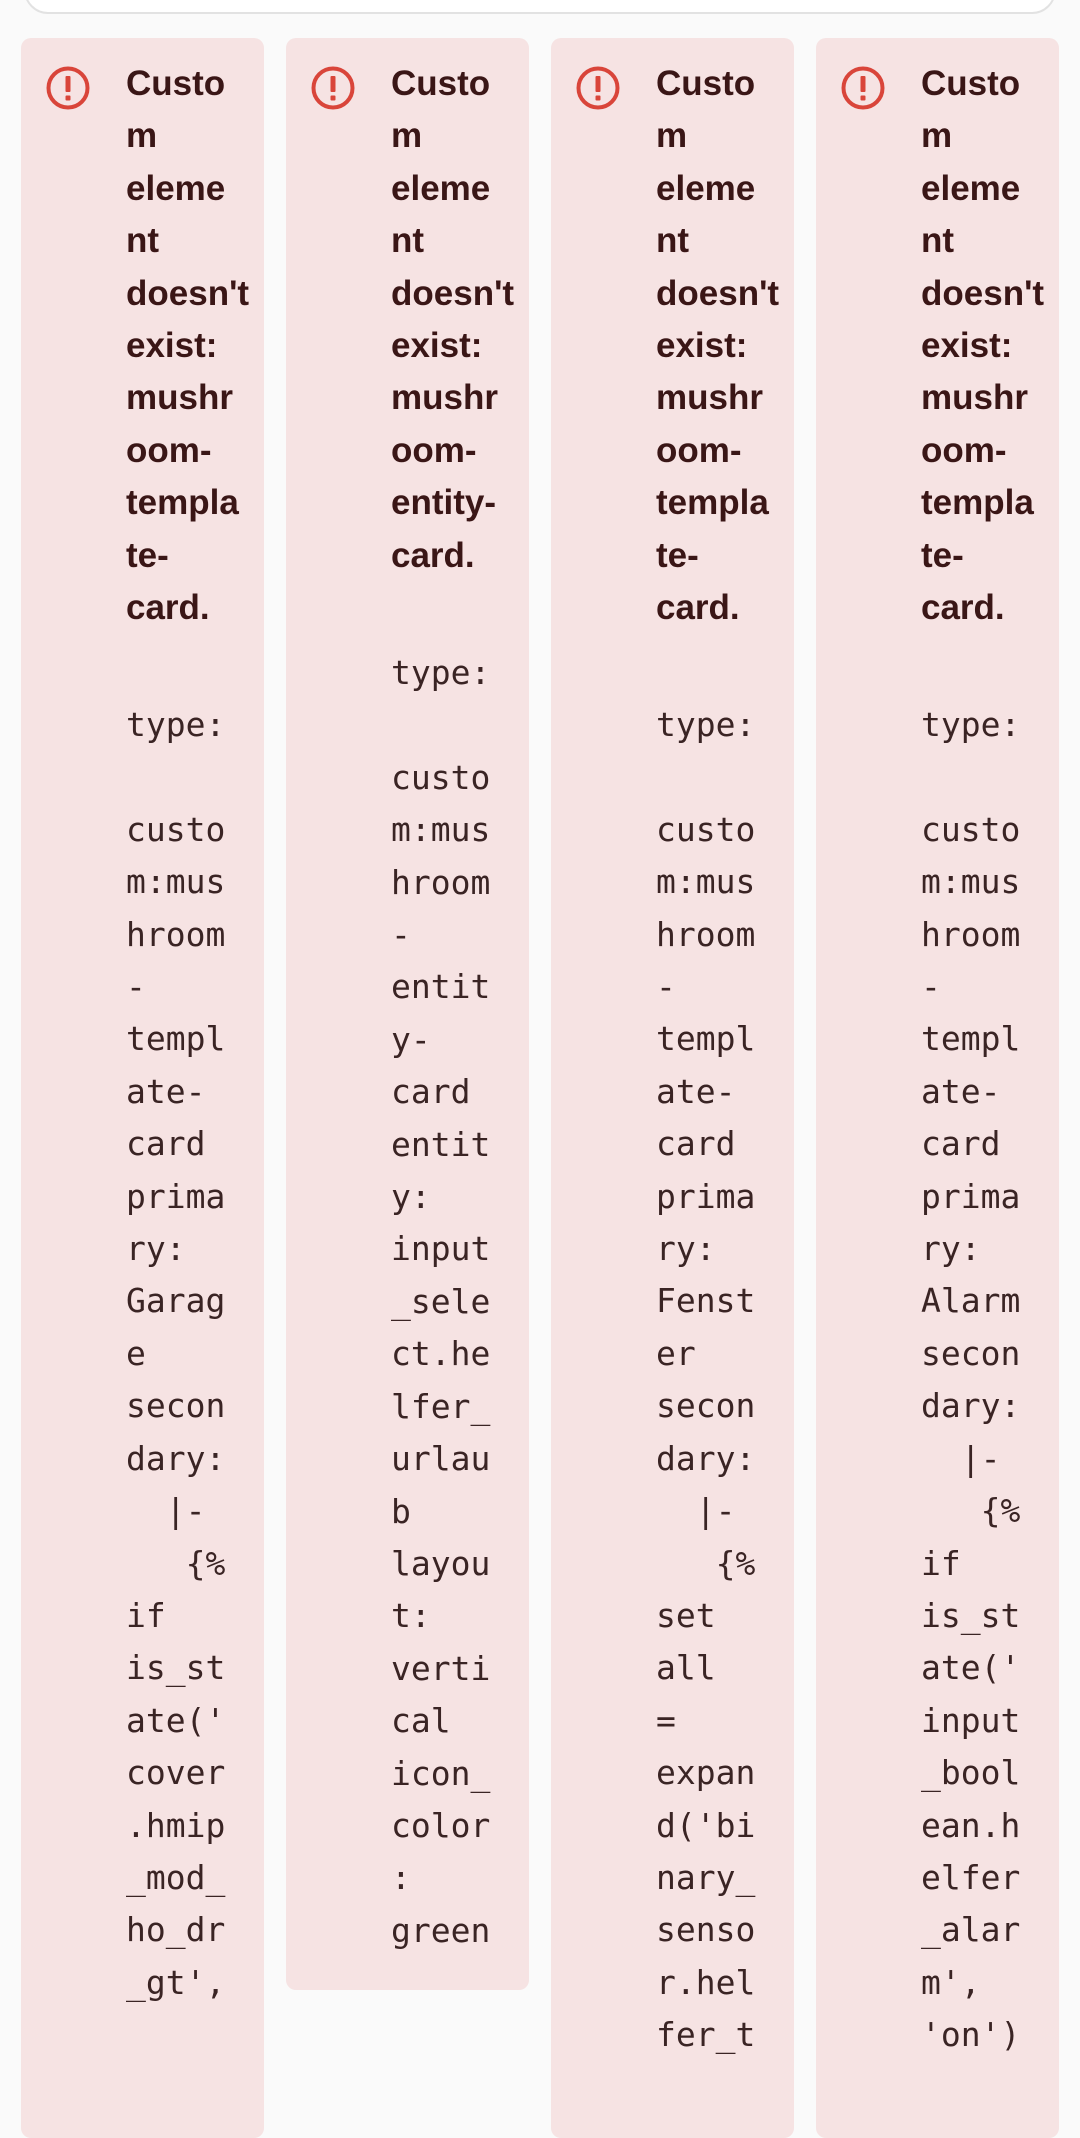 The image size is (1080, 2138). Describe the element at coordinates (540, 7) in the screenshot. I see `top-card-edge` at that location.